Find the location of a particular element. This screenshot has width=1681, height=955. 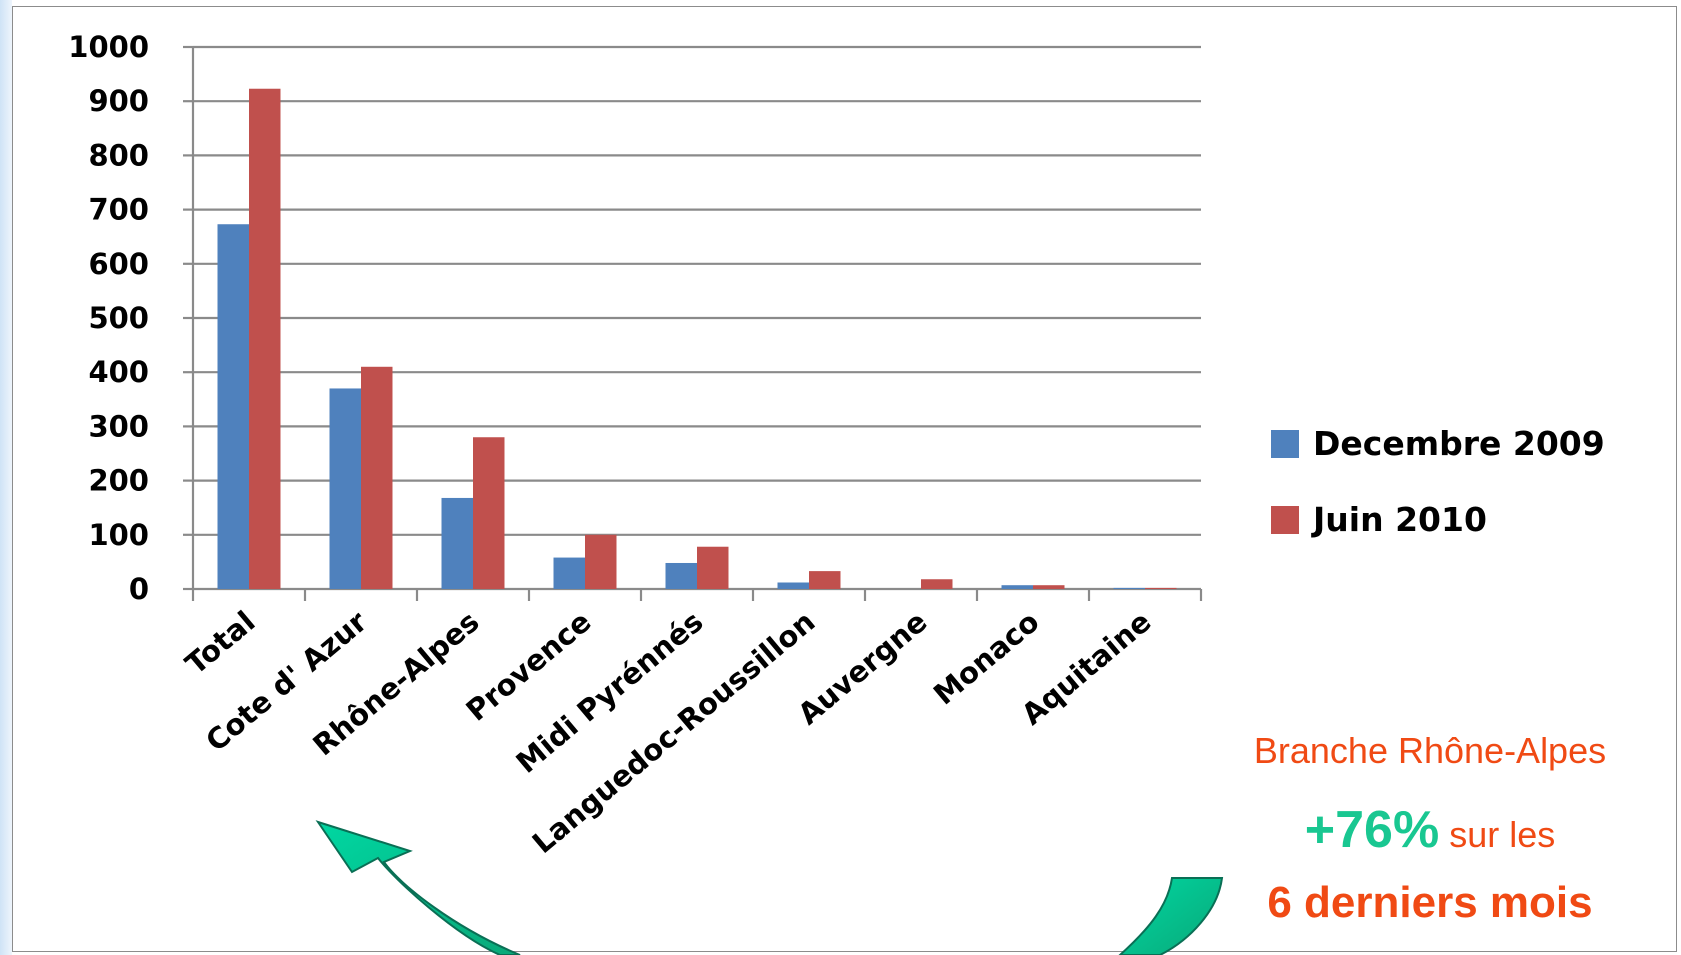

annotation-percentage: +76% is located at coordinates (1372, 830).